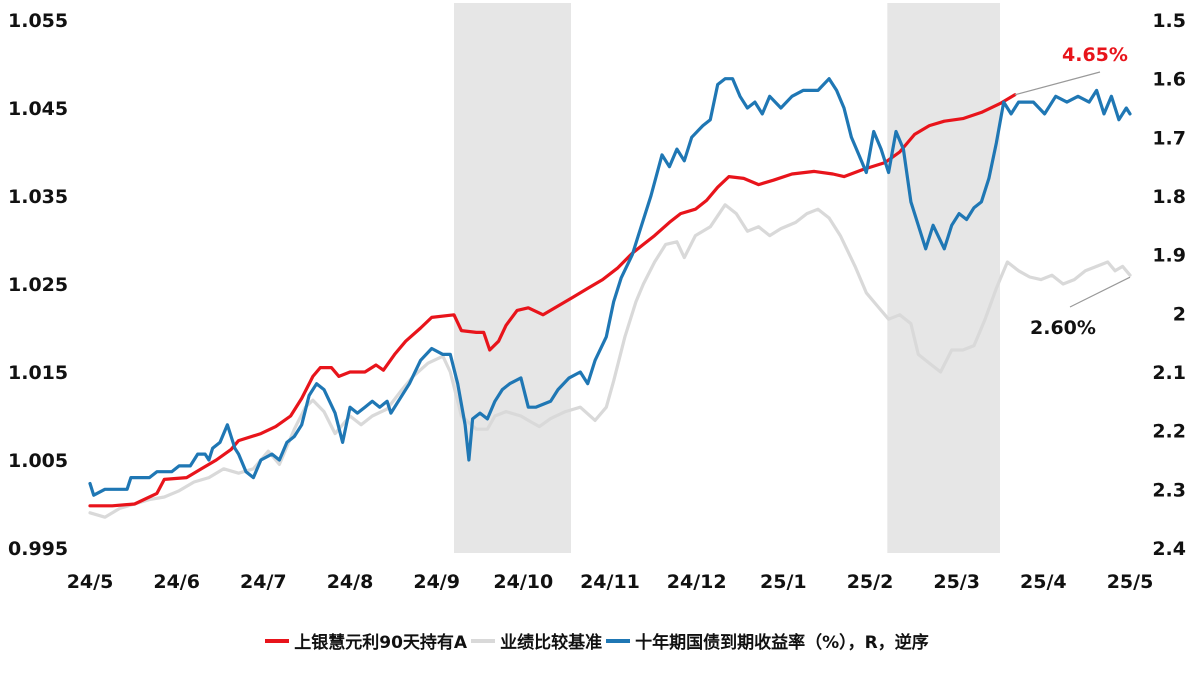 The width and height of the screenshot is (1194, 681). What do you see at coordinates (1063, 328) in the screenshot?
I see `benchmark-end-label: 2.60%` at bounding box center [1063, 328].